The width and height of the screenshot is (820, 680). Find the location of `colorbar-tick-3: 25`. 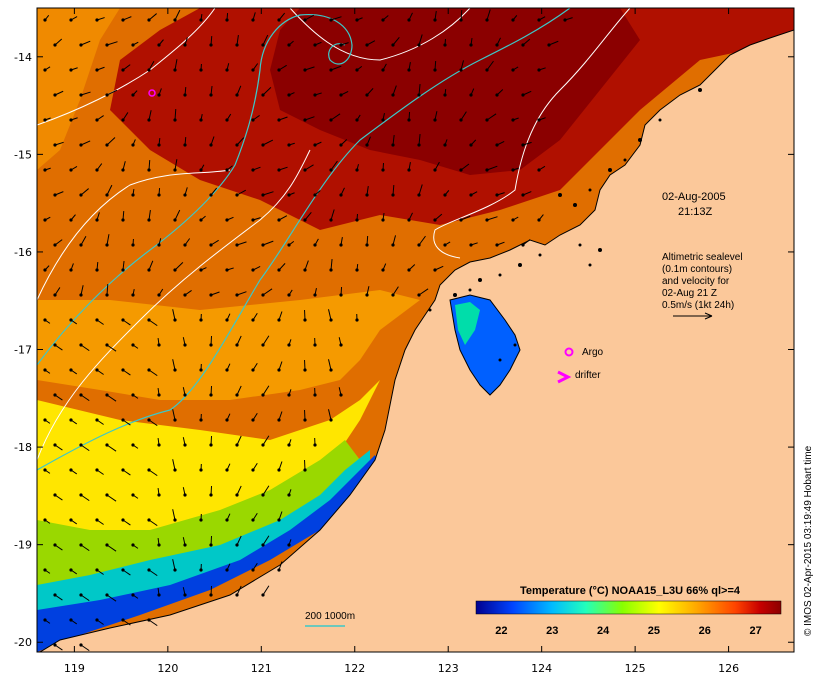

colorbar-tick-3: 25 is located at coordinates (654, 631).